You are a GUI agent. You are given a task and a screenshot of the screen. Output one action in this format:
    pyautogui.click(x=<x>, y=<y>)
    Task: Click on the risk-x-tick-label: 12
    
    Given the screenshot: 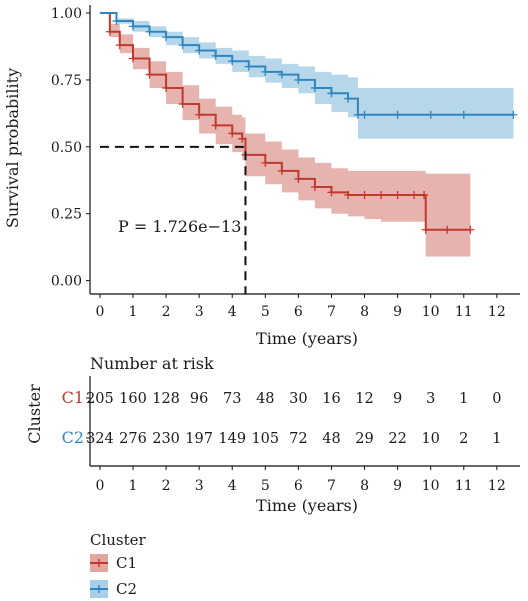 What is the action you would take?
    pyautogui.click(x=497, y=486)
    